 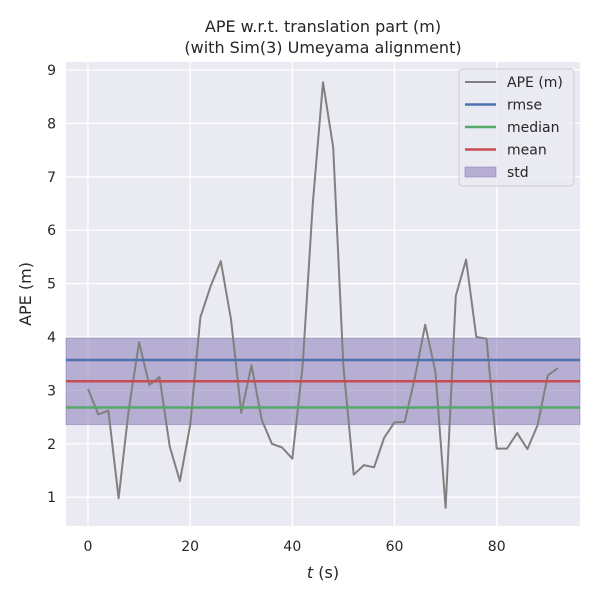 What do you see at coordinates (533, 128) in the screenshot?
I see `legend-label: median` at bounding box center [533, 128].